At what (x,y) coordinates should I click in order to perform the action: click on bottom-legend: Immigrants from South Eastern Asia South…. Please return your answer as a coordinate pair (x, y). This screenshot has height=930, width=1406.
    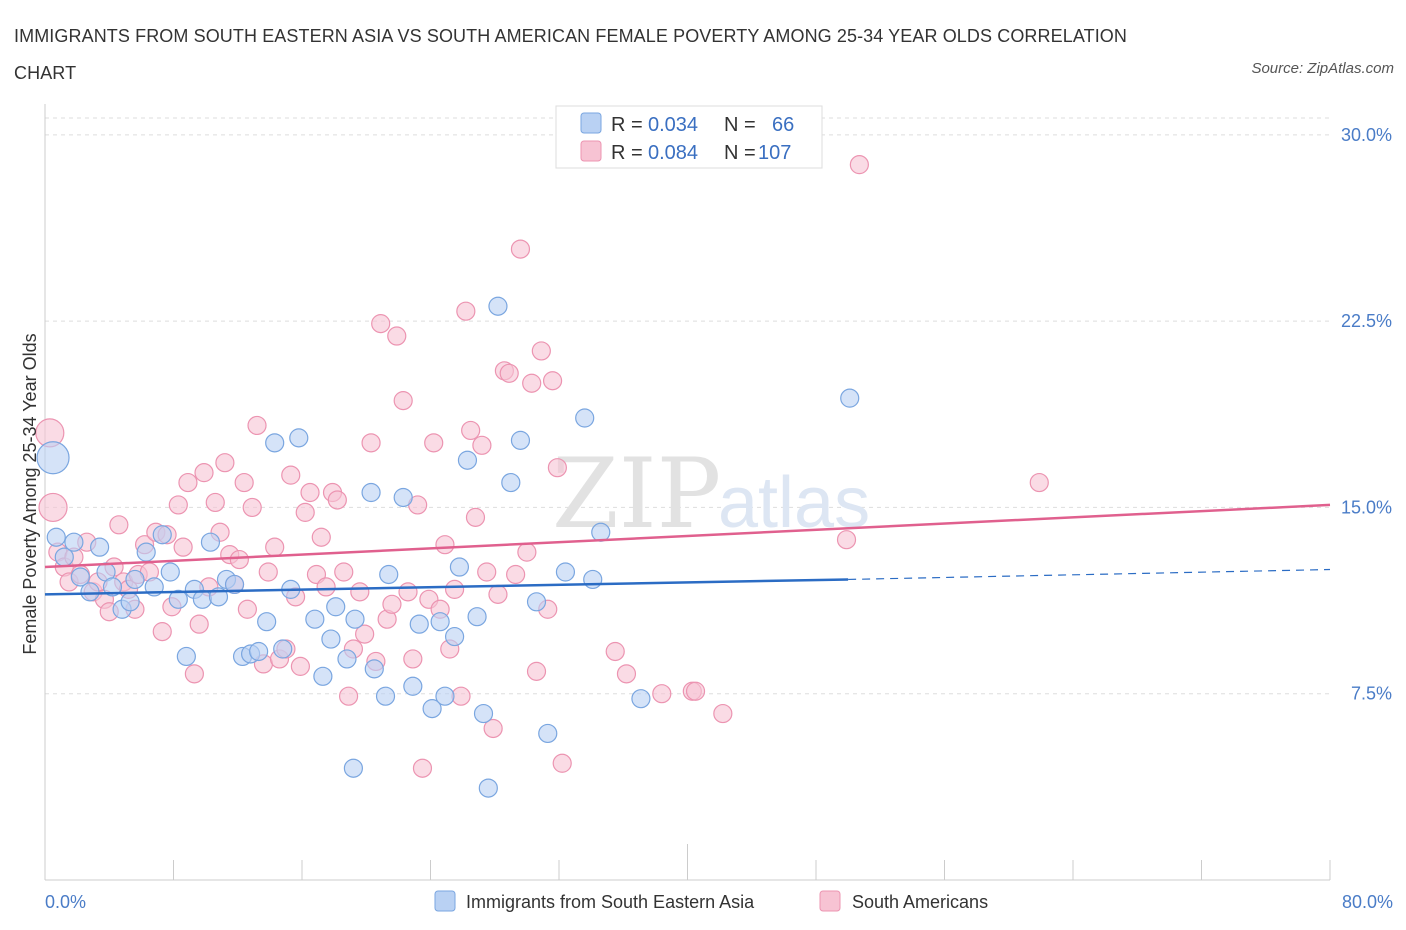
    Looking at the image, I should click on (711, 901).